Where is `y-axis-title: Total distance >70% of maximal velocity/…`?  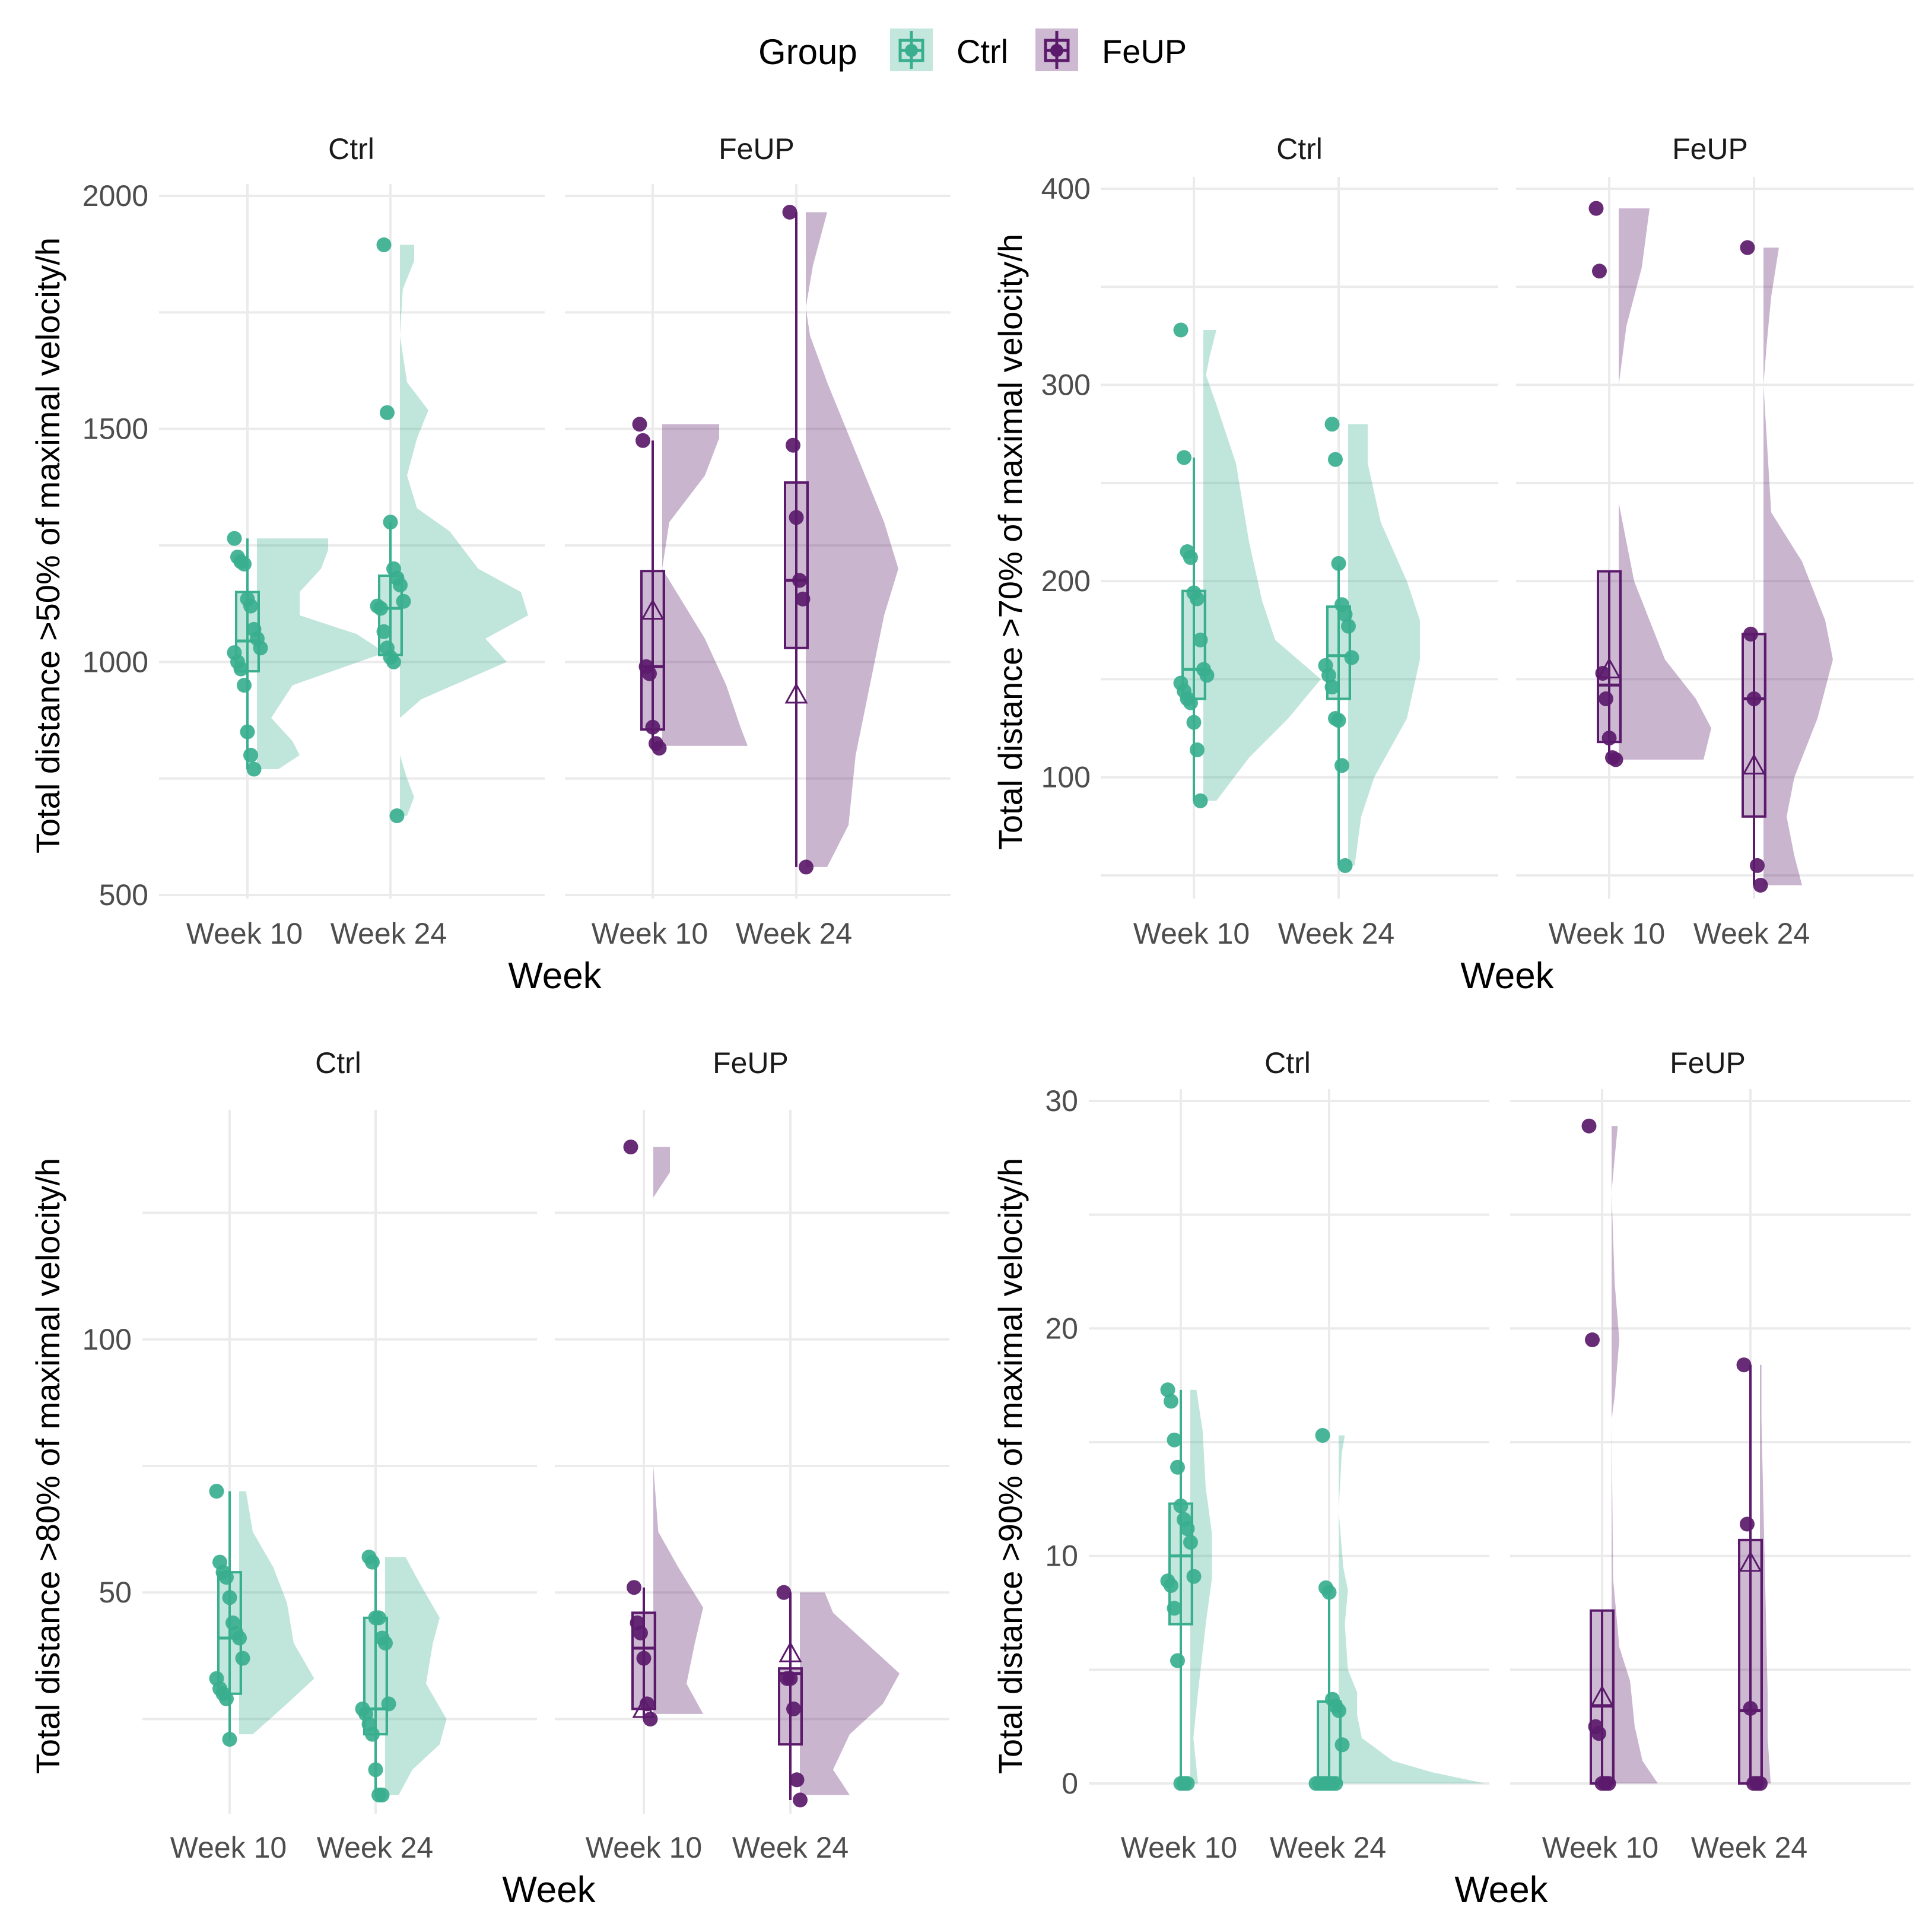 y-axis-title: Total distance >70% of maximal velocity/… is located at coordinates (1010, 542).